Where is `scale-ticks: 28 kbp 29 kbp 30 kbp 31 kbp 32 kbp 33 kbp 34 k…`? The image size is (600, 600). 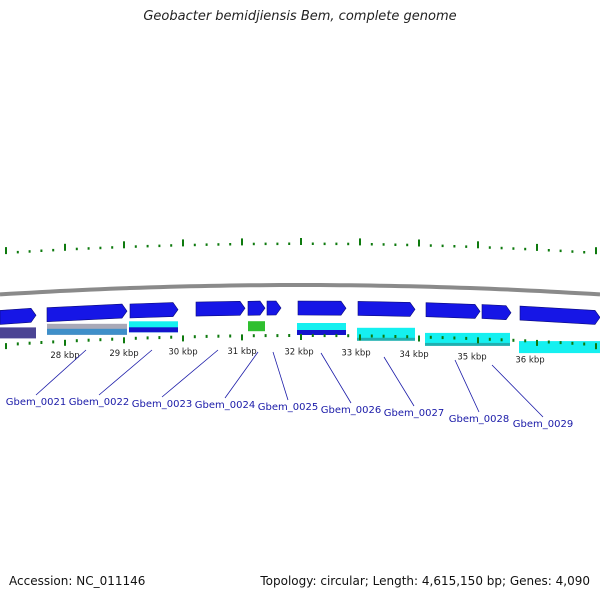
scale-ticks: 28 kbp 29 kbp 30 kbp 31 kbp 32 kbp 33 kbp 34 k… is located at coordinates (297, 356).